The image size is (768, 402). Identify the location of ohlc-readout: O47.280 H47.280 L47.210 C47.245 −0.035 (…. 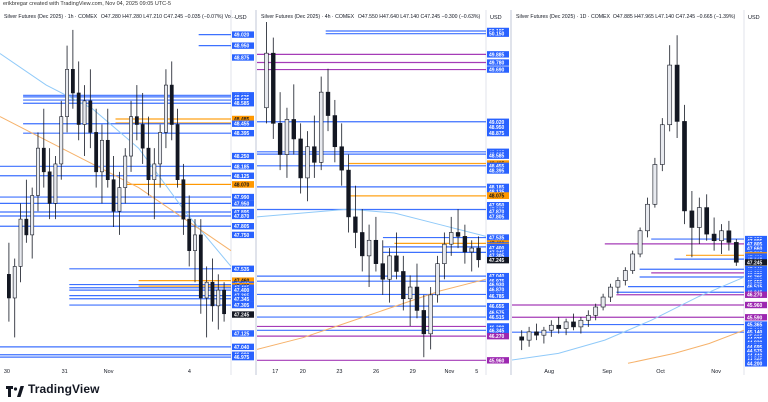
(168, 17).